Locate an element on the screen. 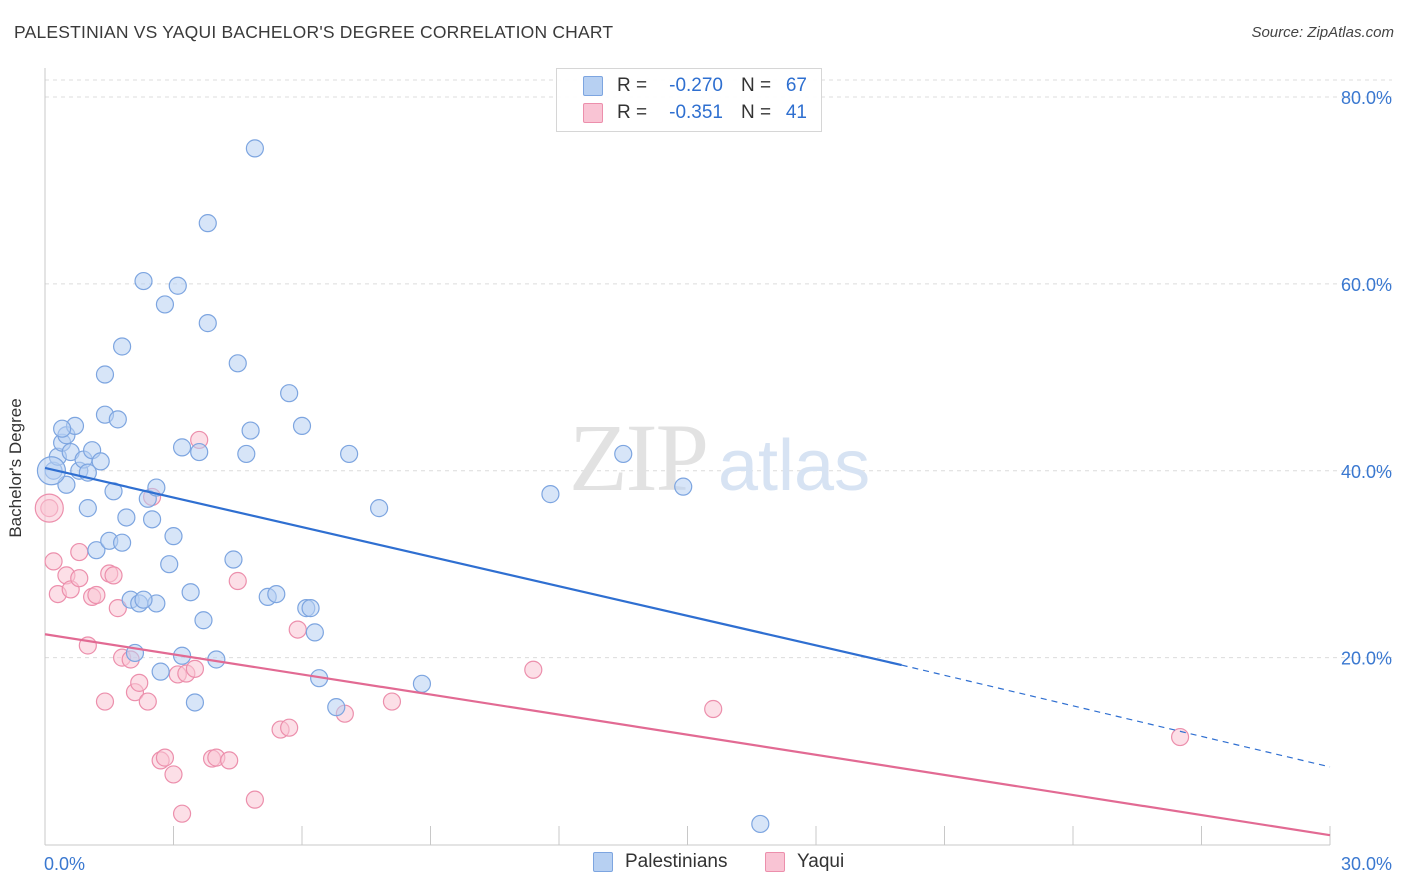 This screenshot has height=892, width=1406. watermark: ZIP atlas is located at coordinates (719, 457).